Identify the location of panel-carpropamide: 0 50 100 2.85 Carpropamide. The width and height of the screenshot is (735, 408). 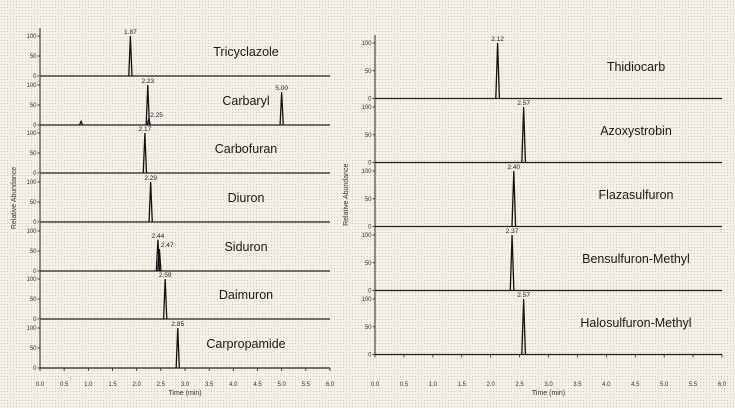
(178, 346).